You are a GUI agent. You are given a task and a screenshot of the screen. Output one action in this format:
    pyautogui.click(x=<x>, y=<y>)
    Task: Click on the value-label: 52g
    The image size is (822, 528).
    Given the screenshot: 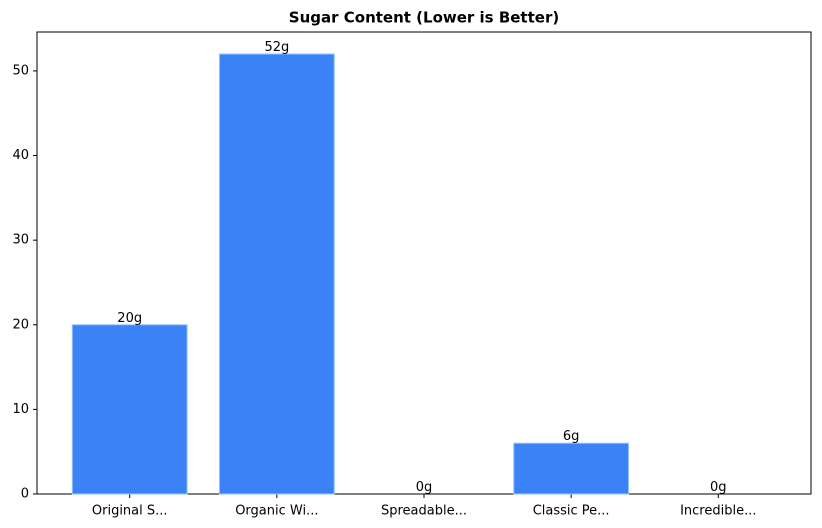 What is the action you would take?
    pyautogui.click(x=276, y=47)
    